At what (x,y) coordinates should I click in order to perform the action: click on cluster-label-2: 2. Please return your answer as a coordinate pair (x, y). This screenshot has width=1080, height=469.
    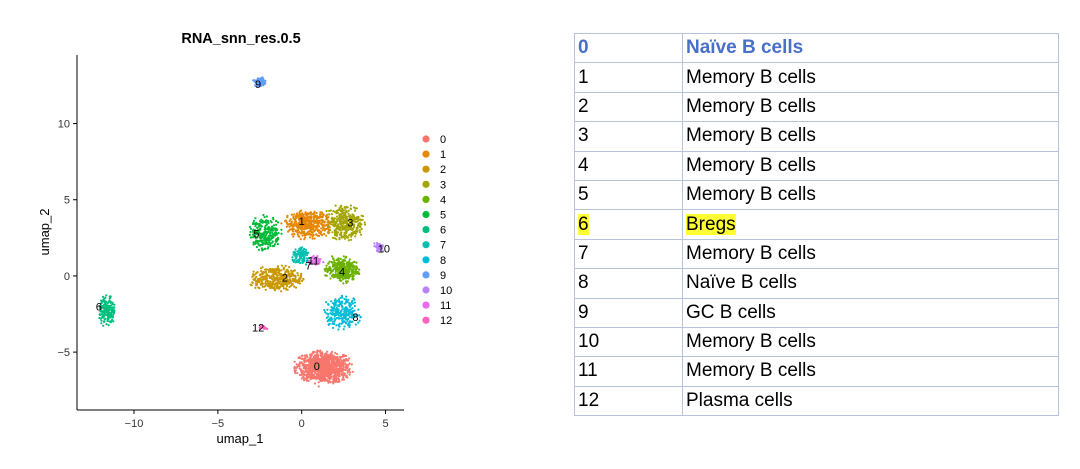
    Looking at the image, I should click on (285, 278).